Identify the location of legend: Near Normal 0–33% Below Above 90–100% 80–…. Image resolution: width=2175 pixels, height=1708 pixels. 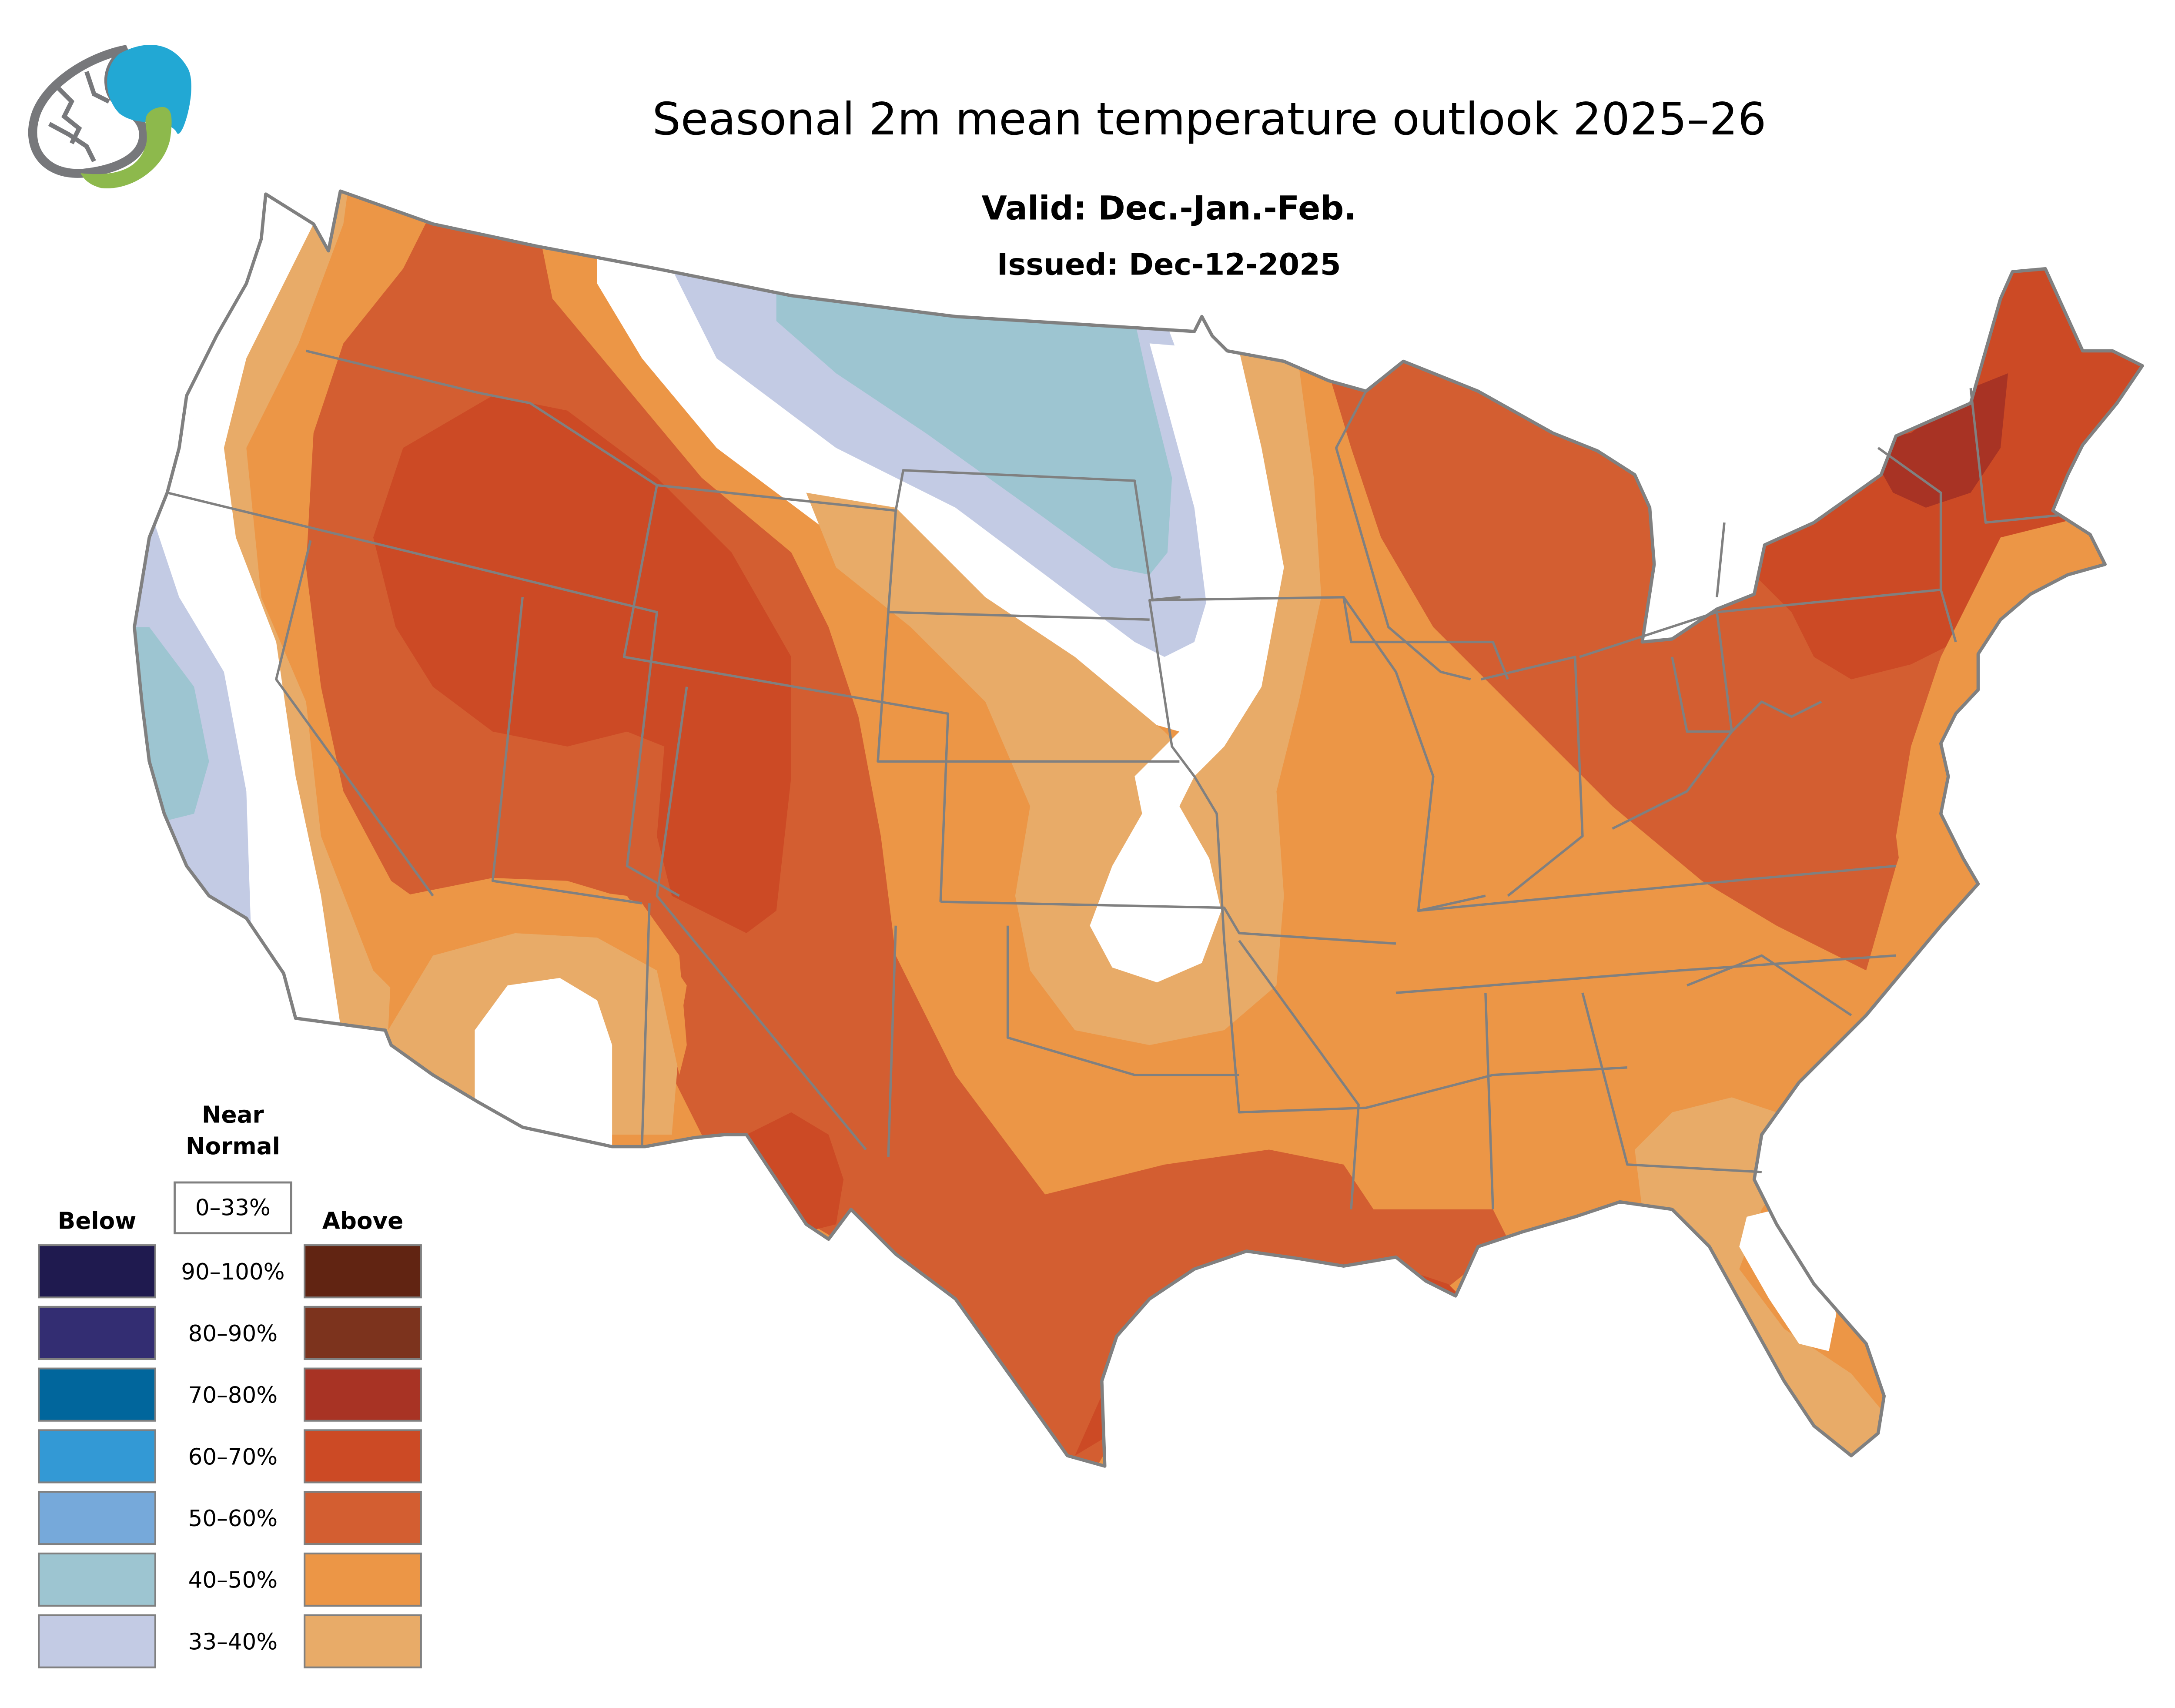
(230, 1385).